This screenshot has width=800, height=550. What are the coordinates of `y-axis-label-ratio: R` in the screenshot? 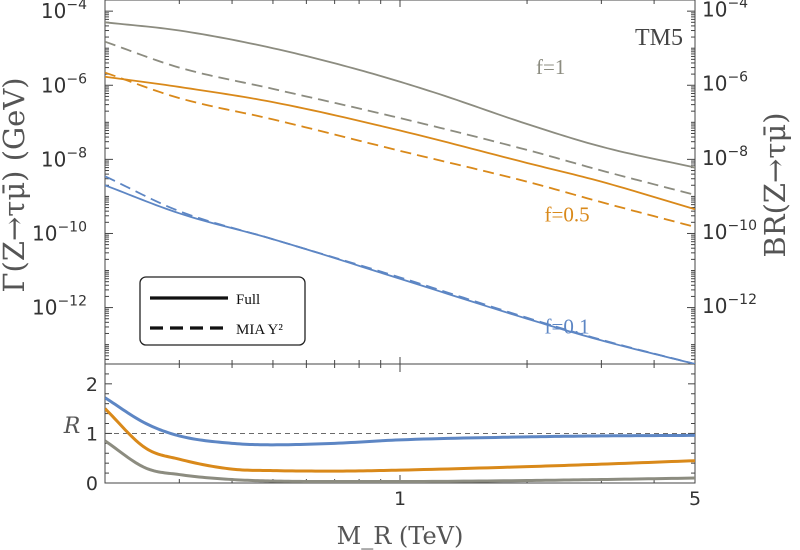 It's located at (72, 426).